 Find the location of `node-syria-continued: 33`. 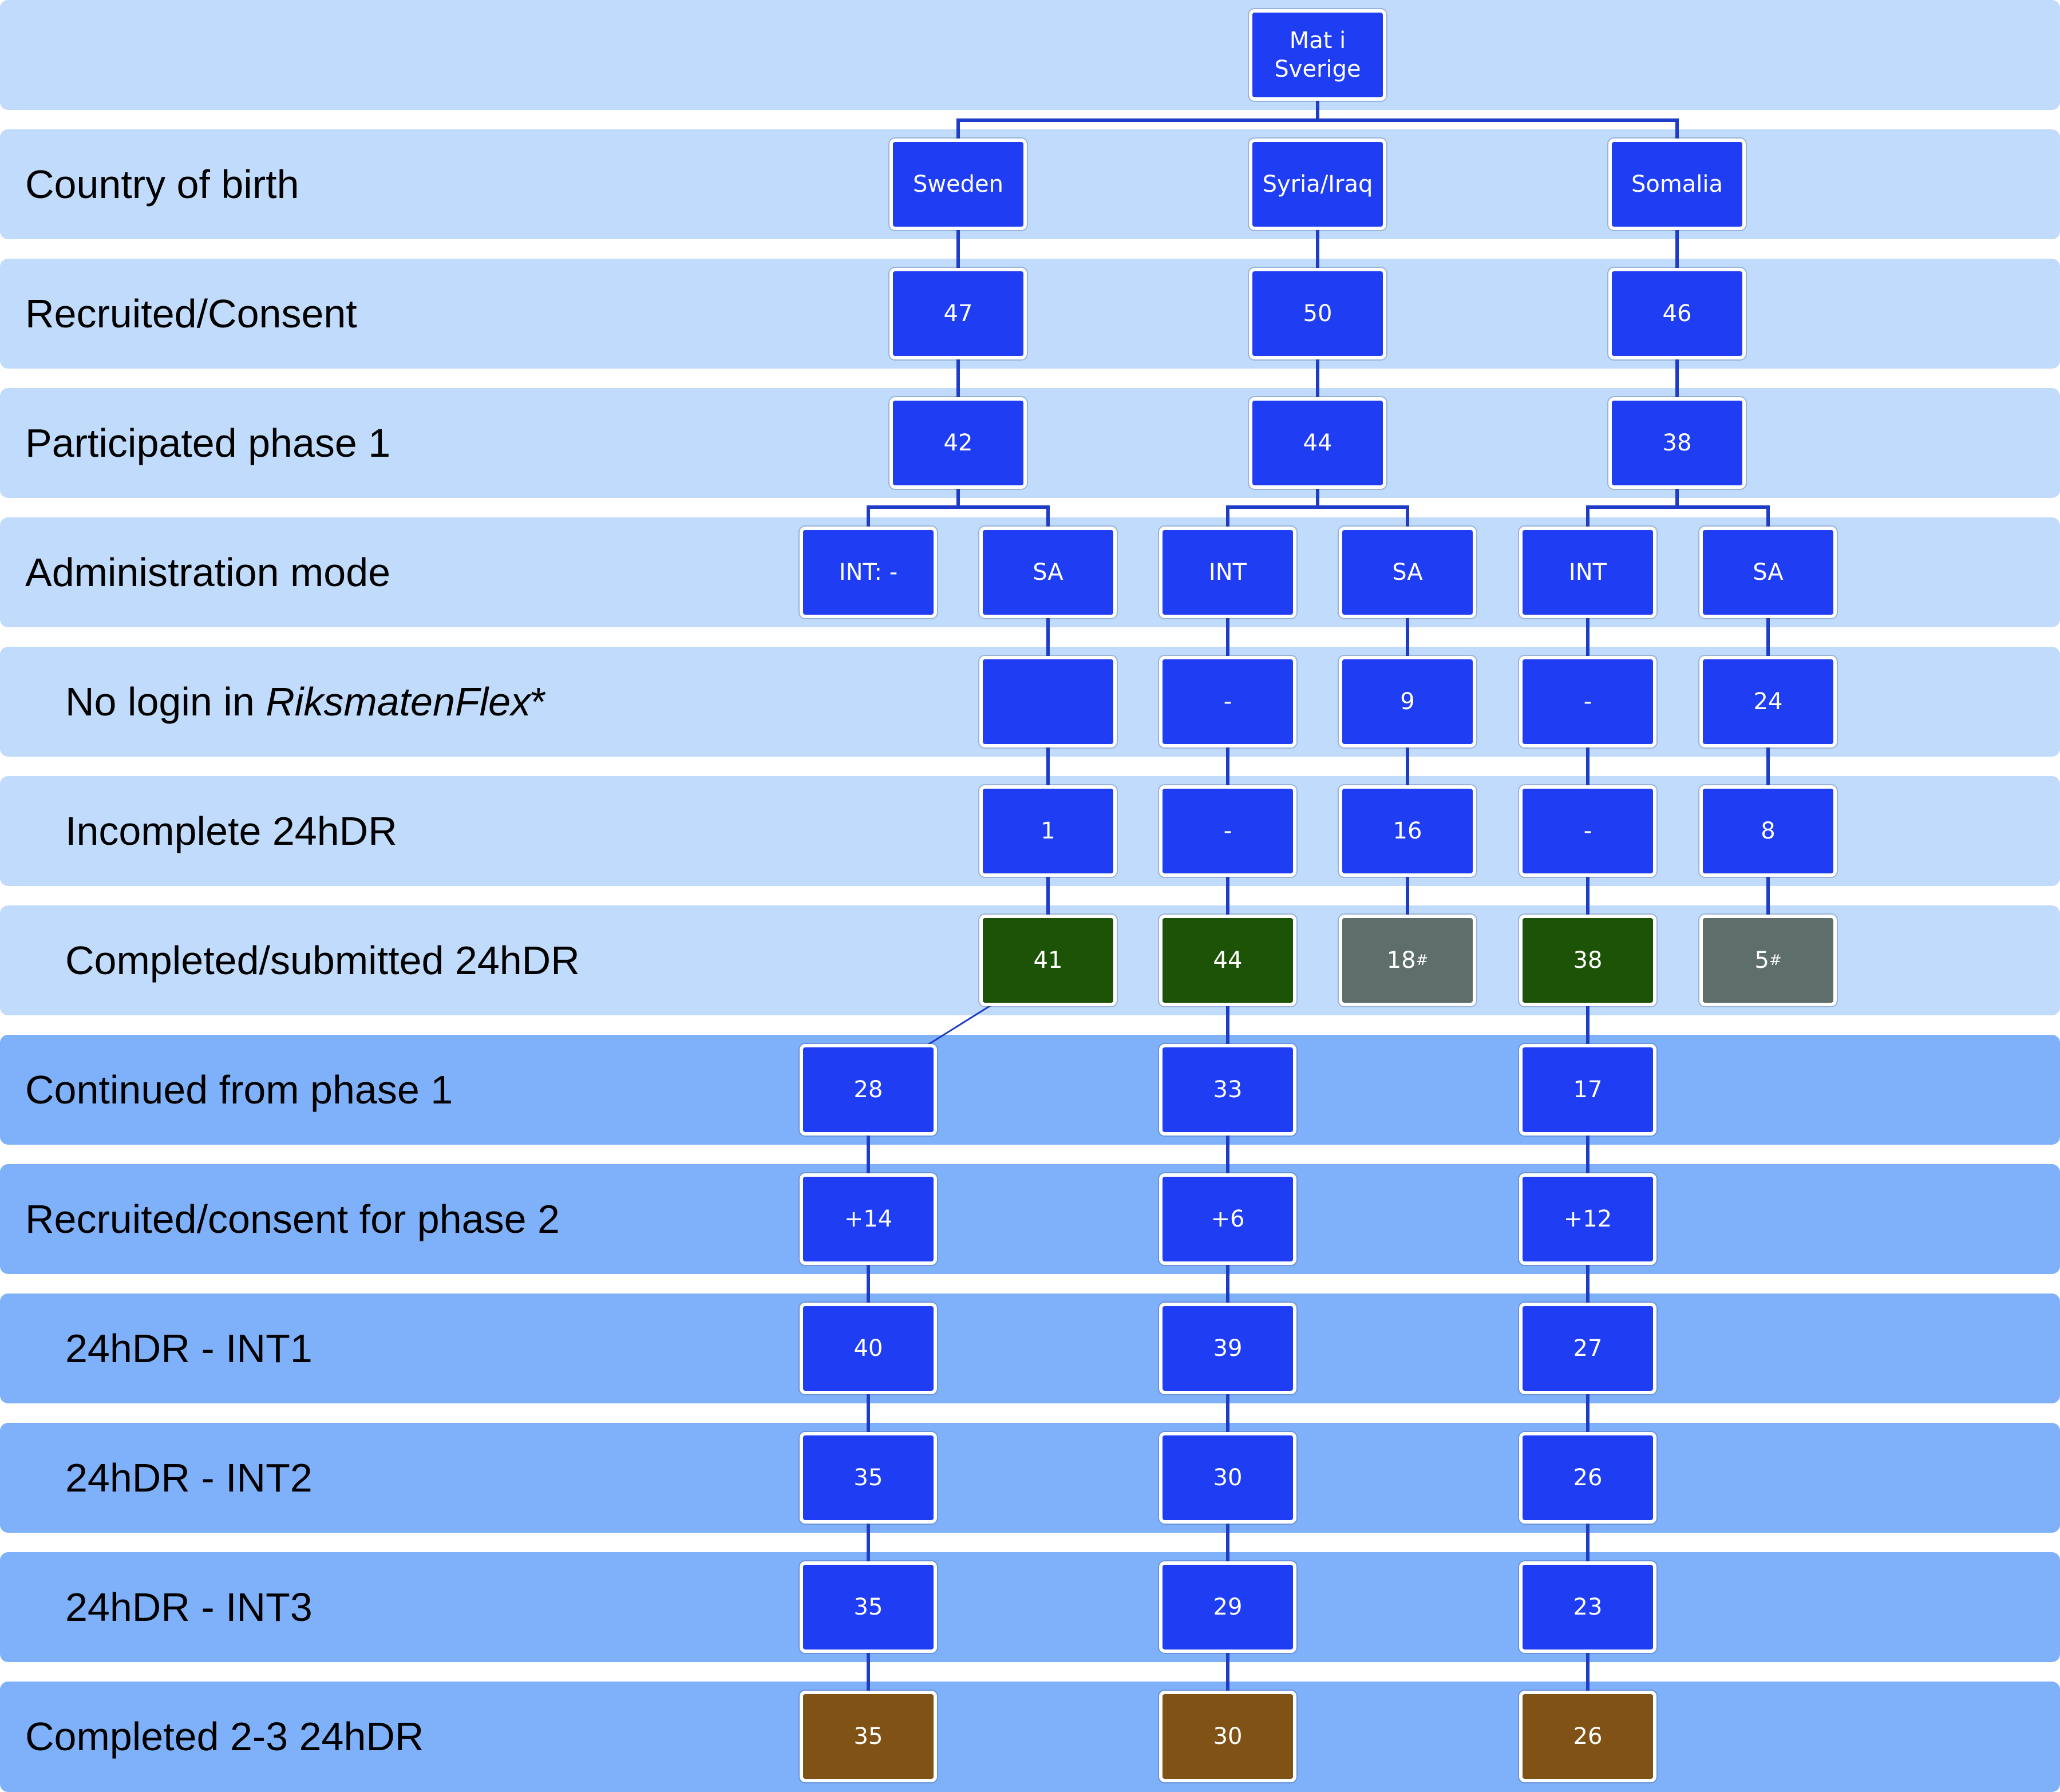

node-syria-continued: 33 is located at coordinates (1227, 1090).